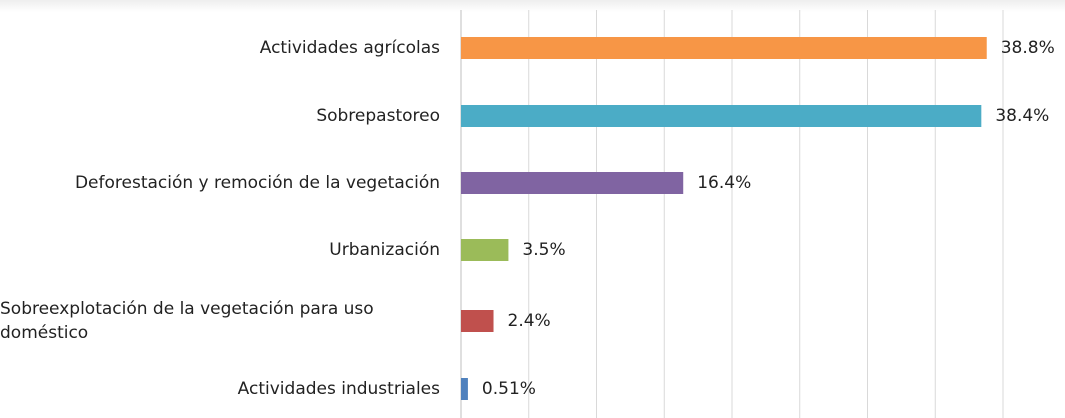 The image size is (1065, 418). Describe the element at coordinates (1027, 48) in the screenshot. I see `value-label: 38.8%` at that location.